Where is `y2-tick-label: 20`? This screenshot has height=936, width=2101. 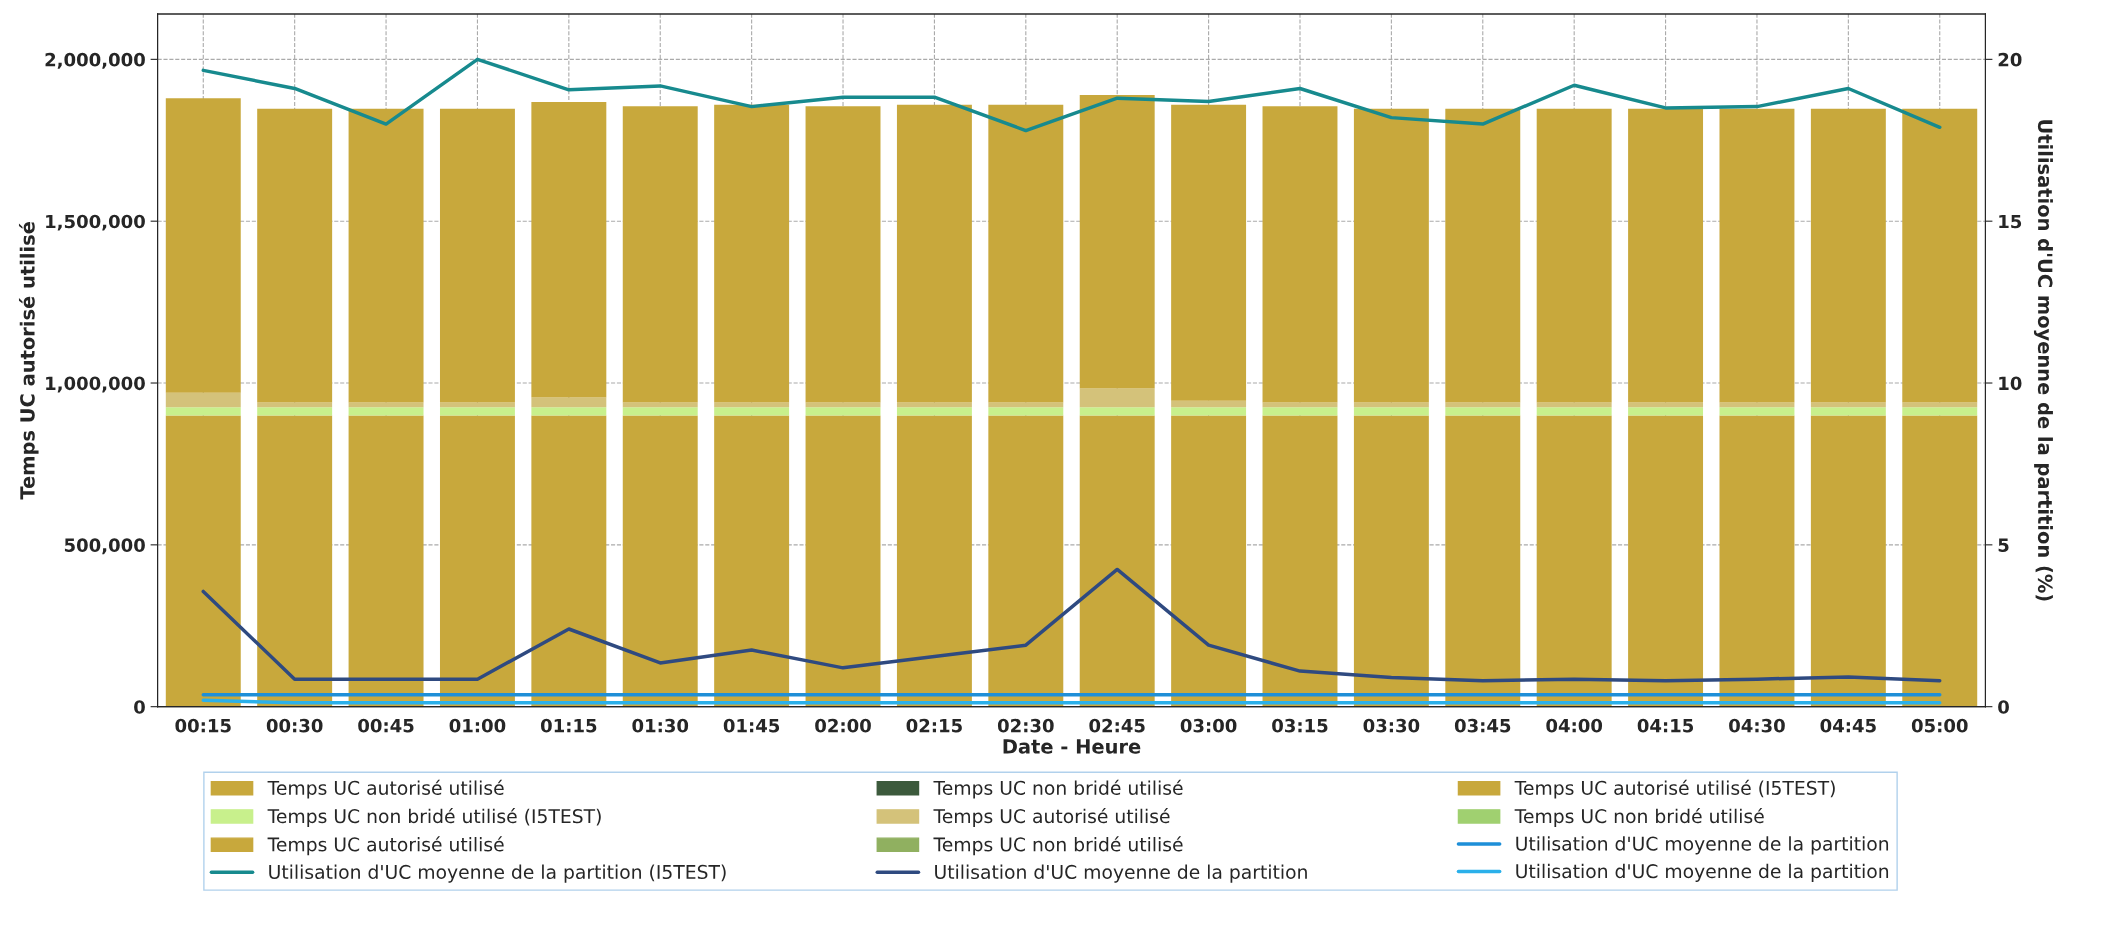
y2-tick-label: 20 is located at coordinates (2010, 59).